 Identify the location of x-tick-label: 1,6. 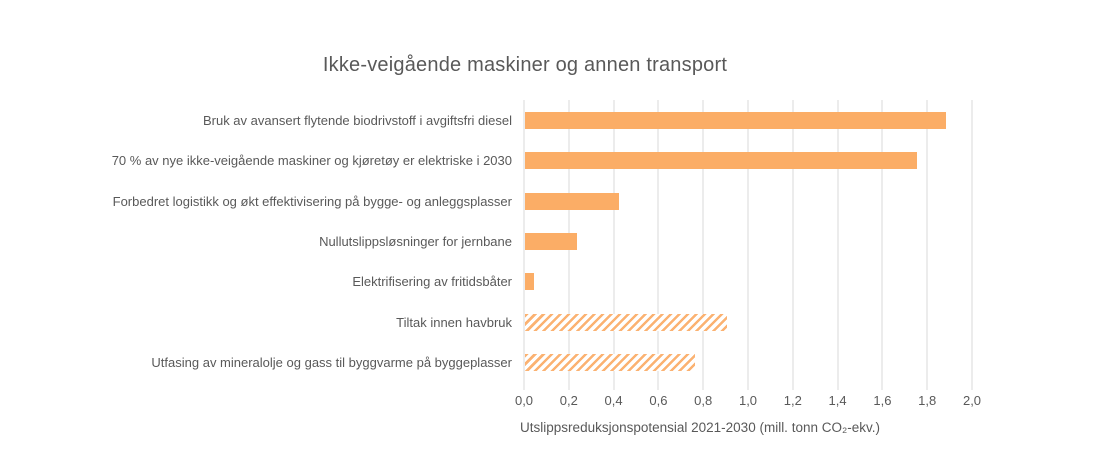
(882, 400).